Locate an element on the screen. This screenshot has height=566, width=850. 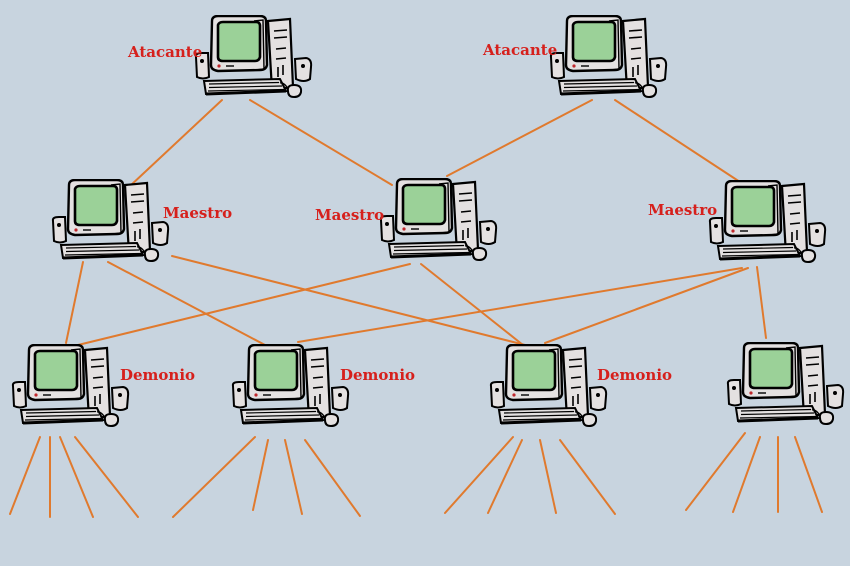
master-node-1: Maestro is located at coordinates (141, 221).